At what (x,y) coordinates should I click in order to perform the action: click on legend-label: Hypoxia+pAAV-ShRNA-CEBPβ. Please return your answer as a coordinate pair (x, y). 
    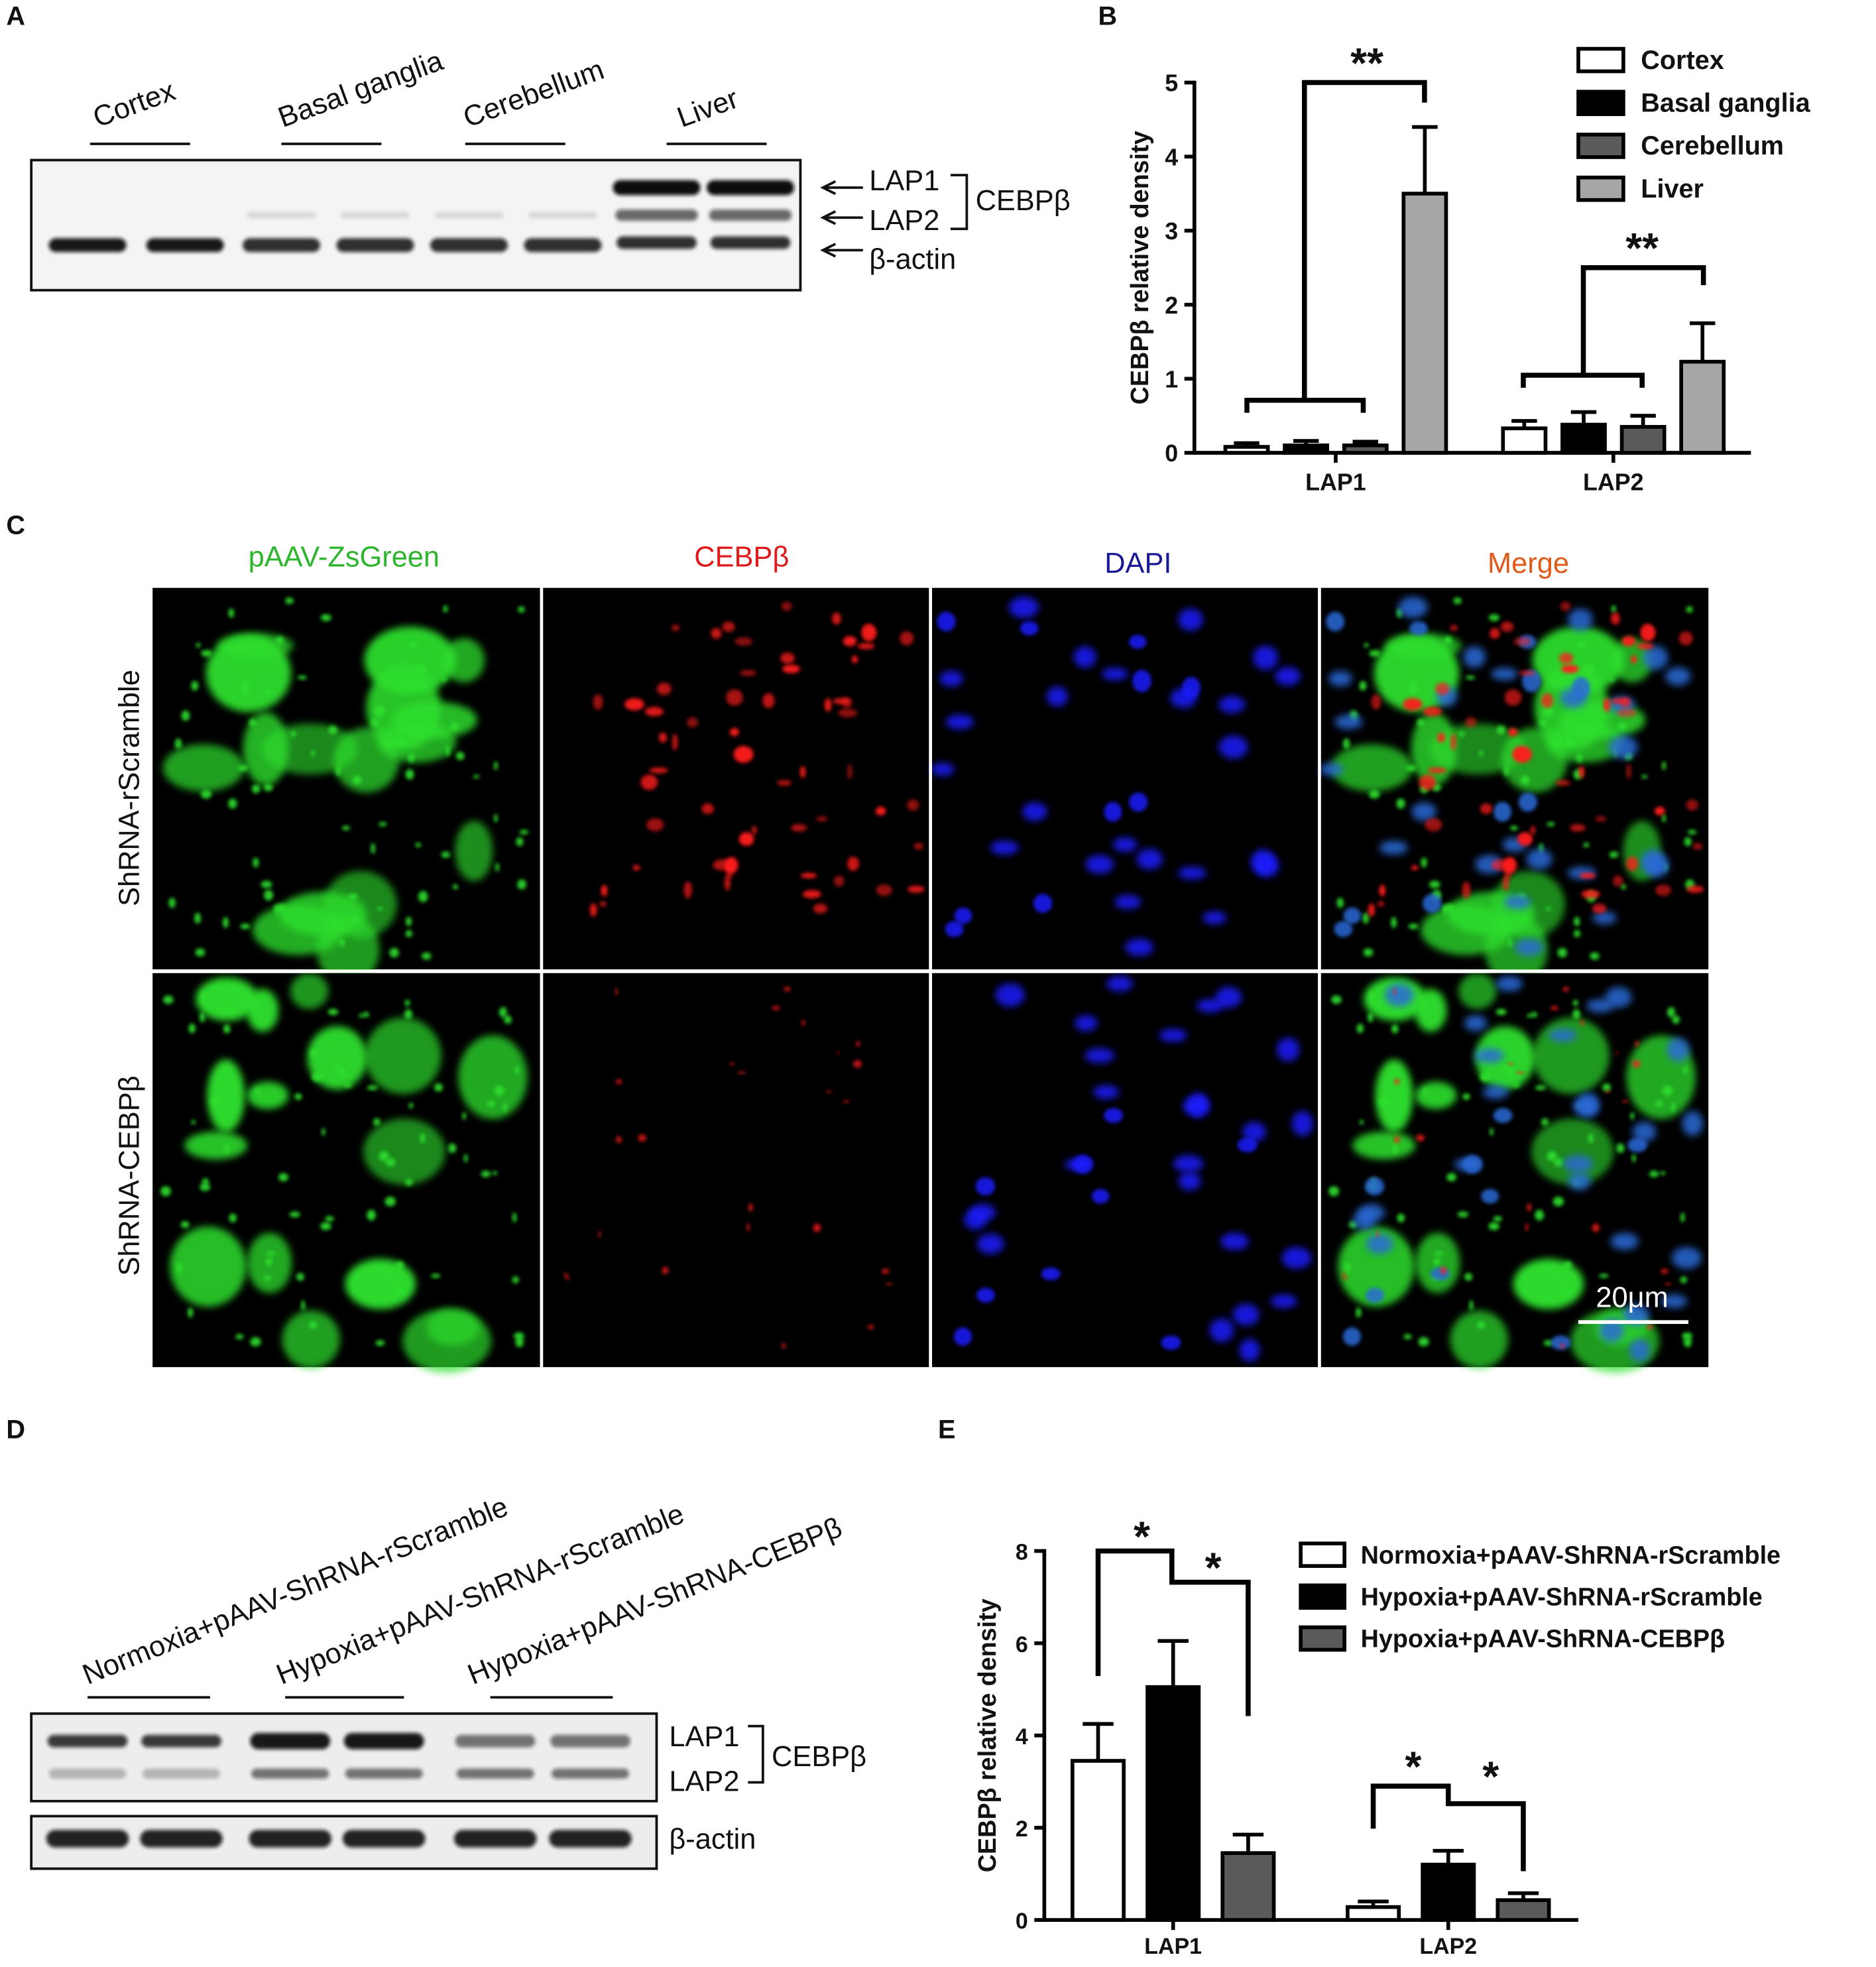
    Looking at the image, I should click on (1543, 1639).